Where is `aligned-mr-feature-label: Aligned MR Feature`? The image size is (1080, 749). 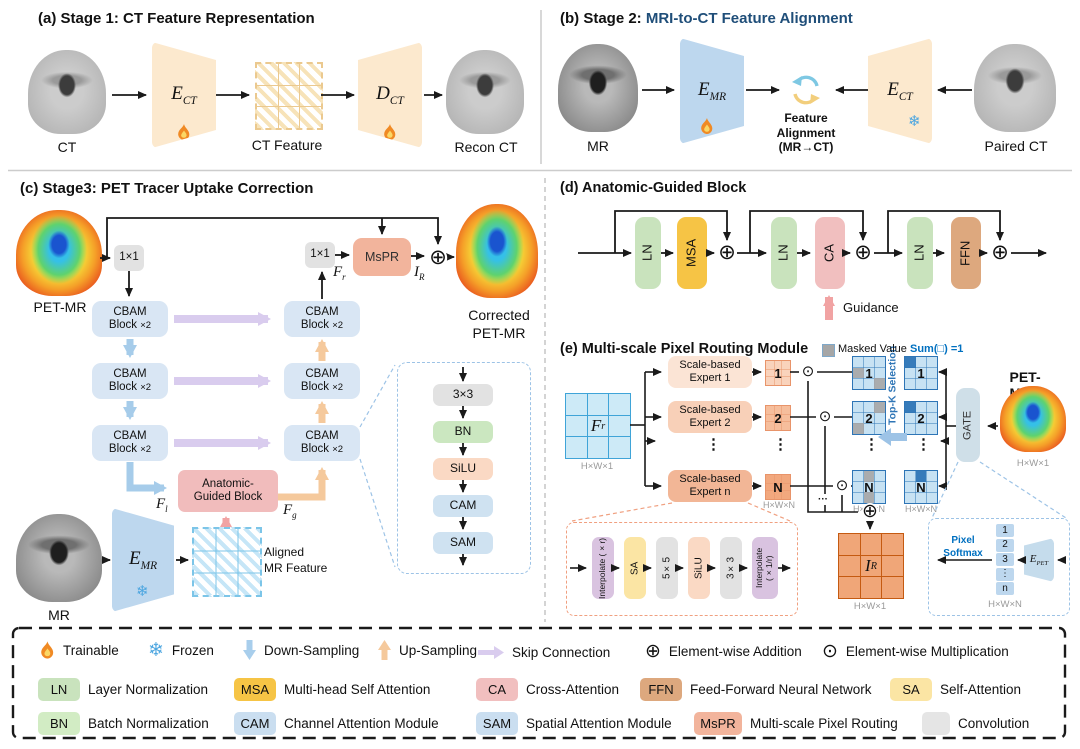
aligned-mr-feature-label: Aligned MR Feature is located at coordinates (296, 560).